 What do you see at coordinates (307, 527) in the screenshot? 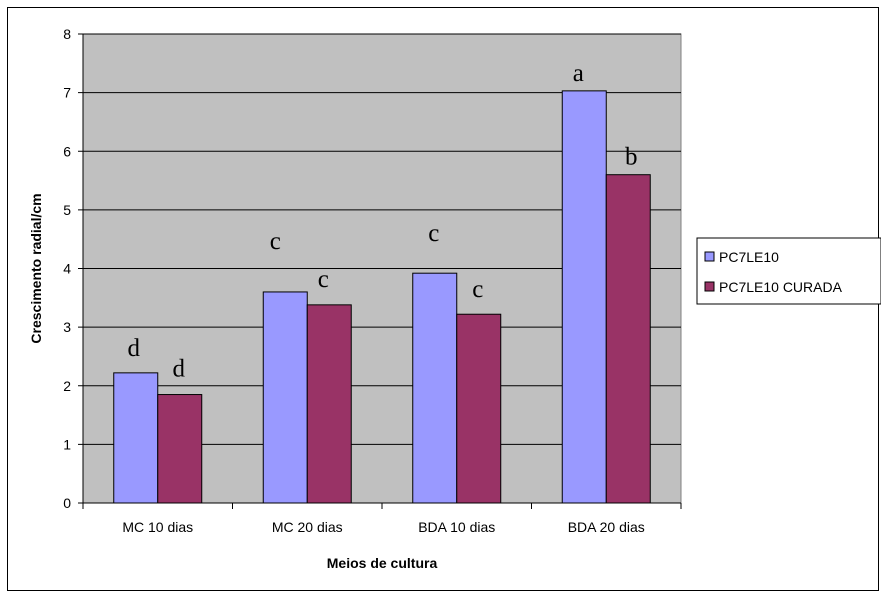
I see `x-tick-label: MC 20 dias` at bounding box center [307, 527].